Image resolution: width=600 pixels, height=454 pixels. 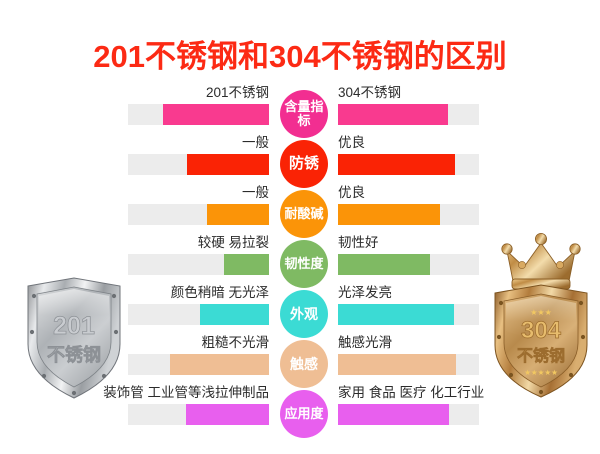 I want to click on shield-201-grade: 201, so click(x=74, y=326).